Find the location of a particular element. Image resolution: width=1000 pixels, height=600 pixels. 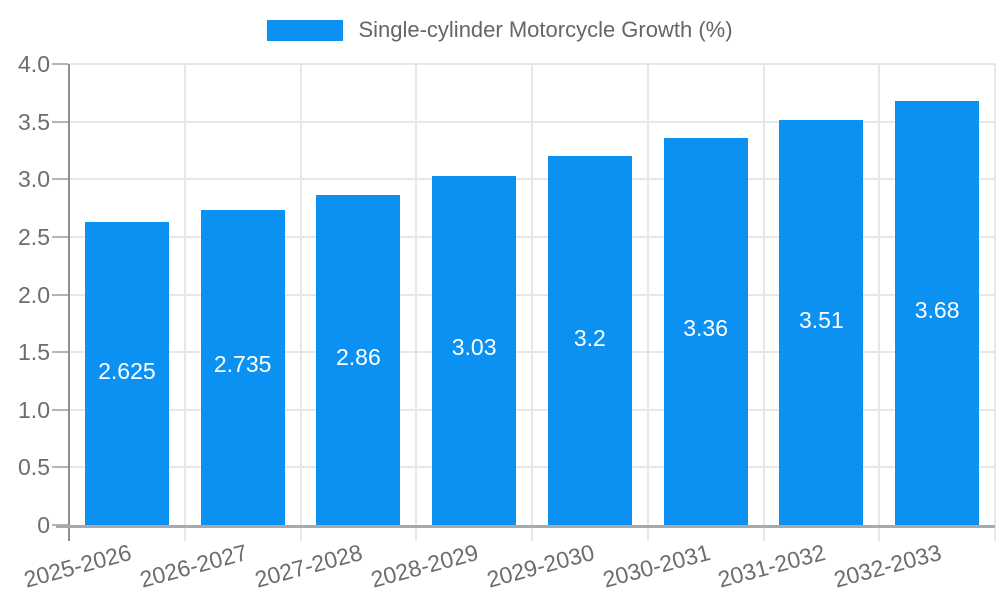

bar-value-label: 3.51 is located at coordinates (821, 319).